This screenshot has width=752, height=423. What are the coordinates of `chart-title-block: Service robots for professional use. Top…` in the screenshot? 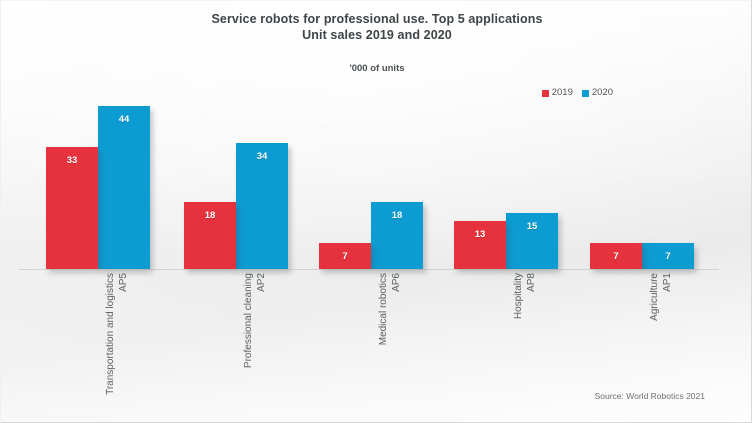 It's located at (376, 27).